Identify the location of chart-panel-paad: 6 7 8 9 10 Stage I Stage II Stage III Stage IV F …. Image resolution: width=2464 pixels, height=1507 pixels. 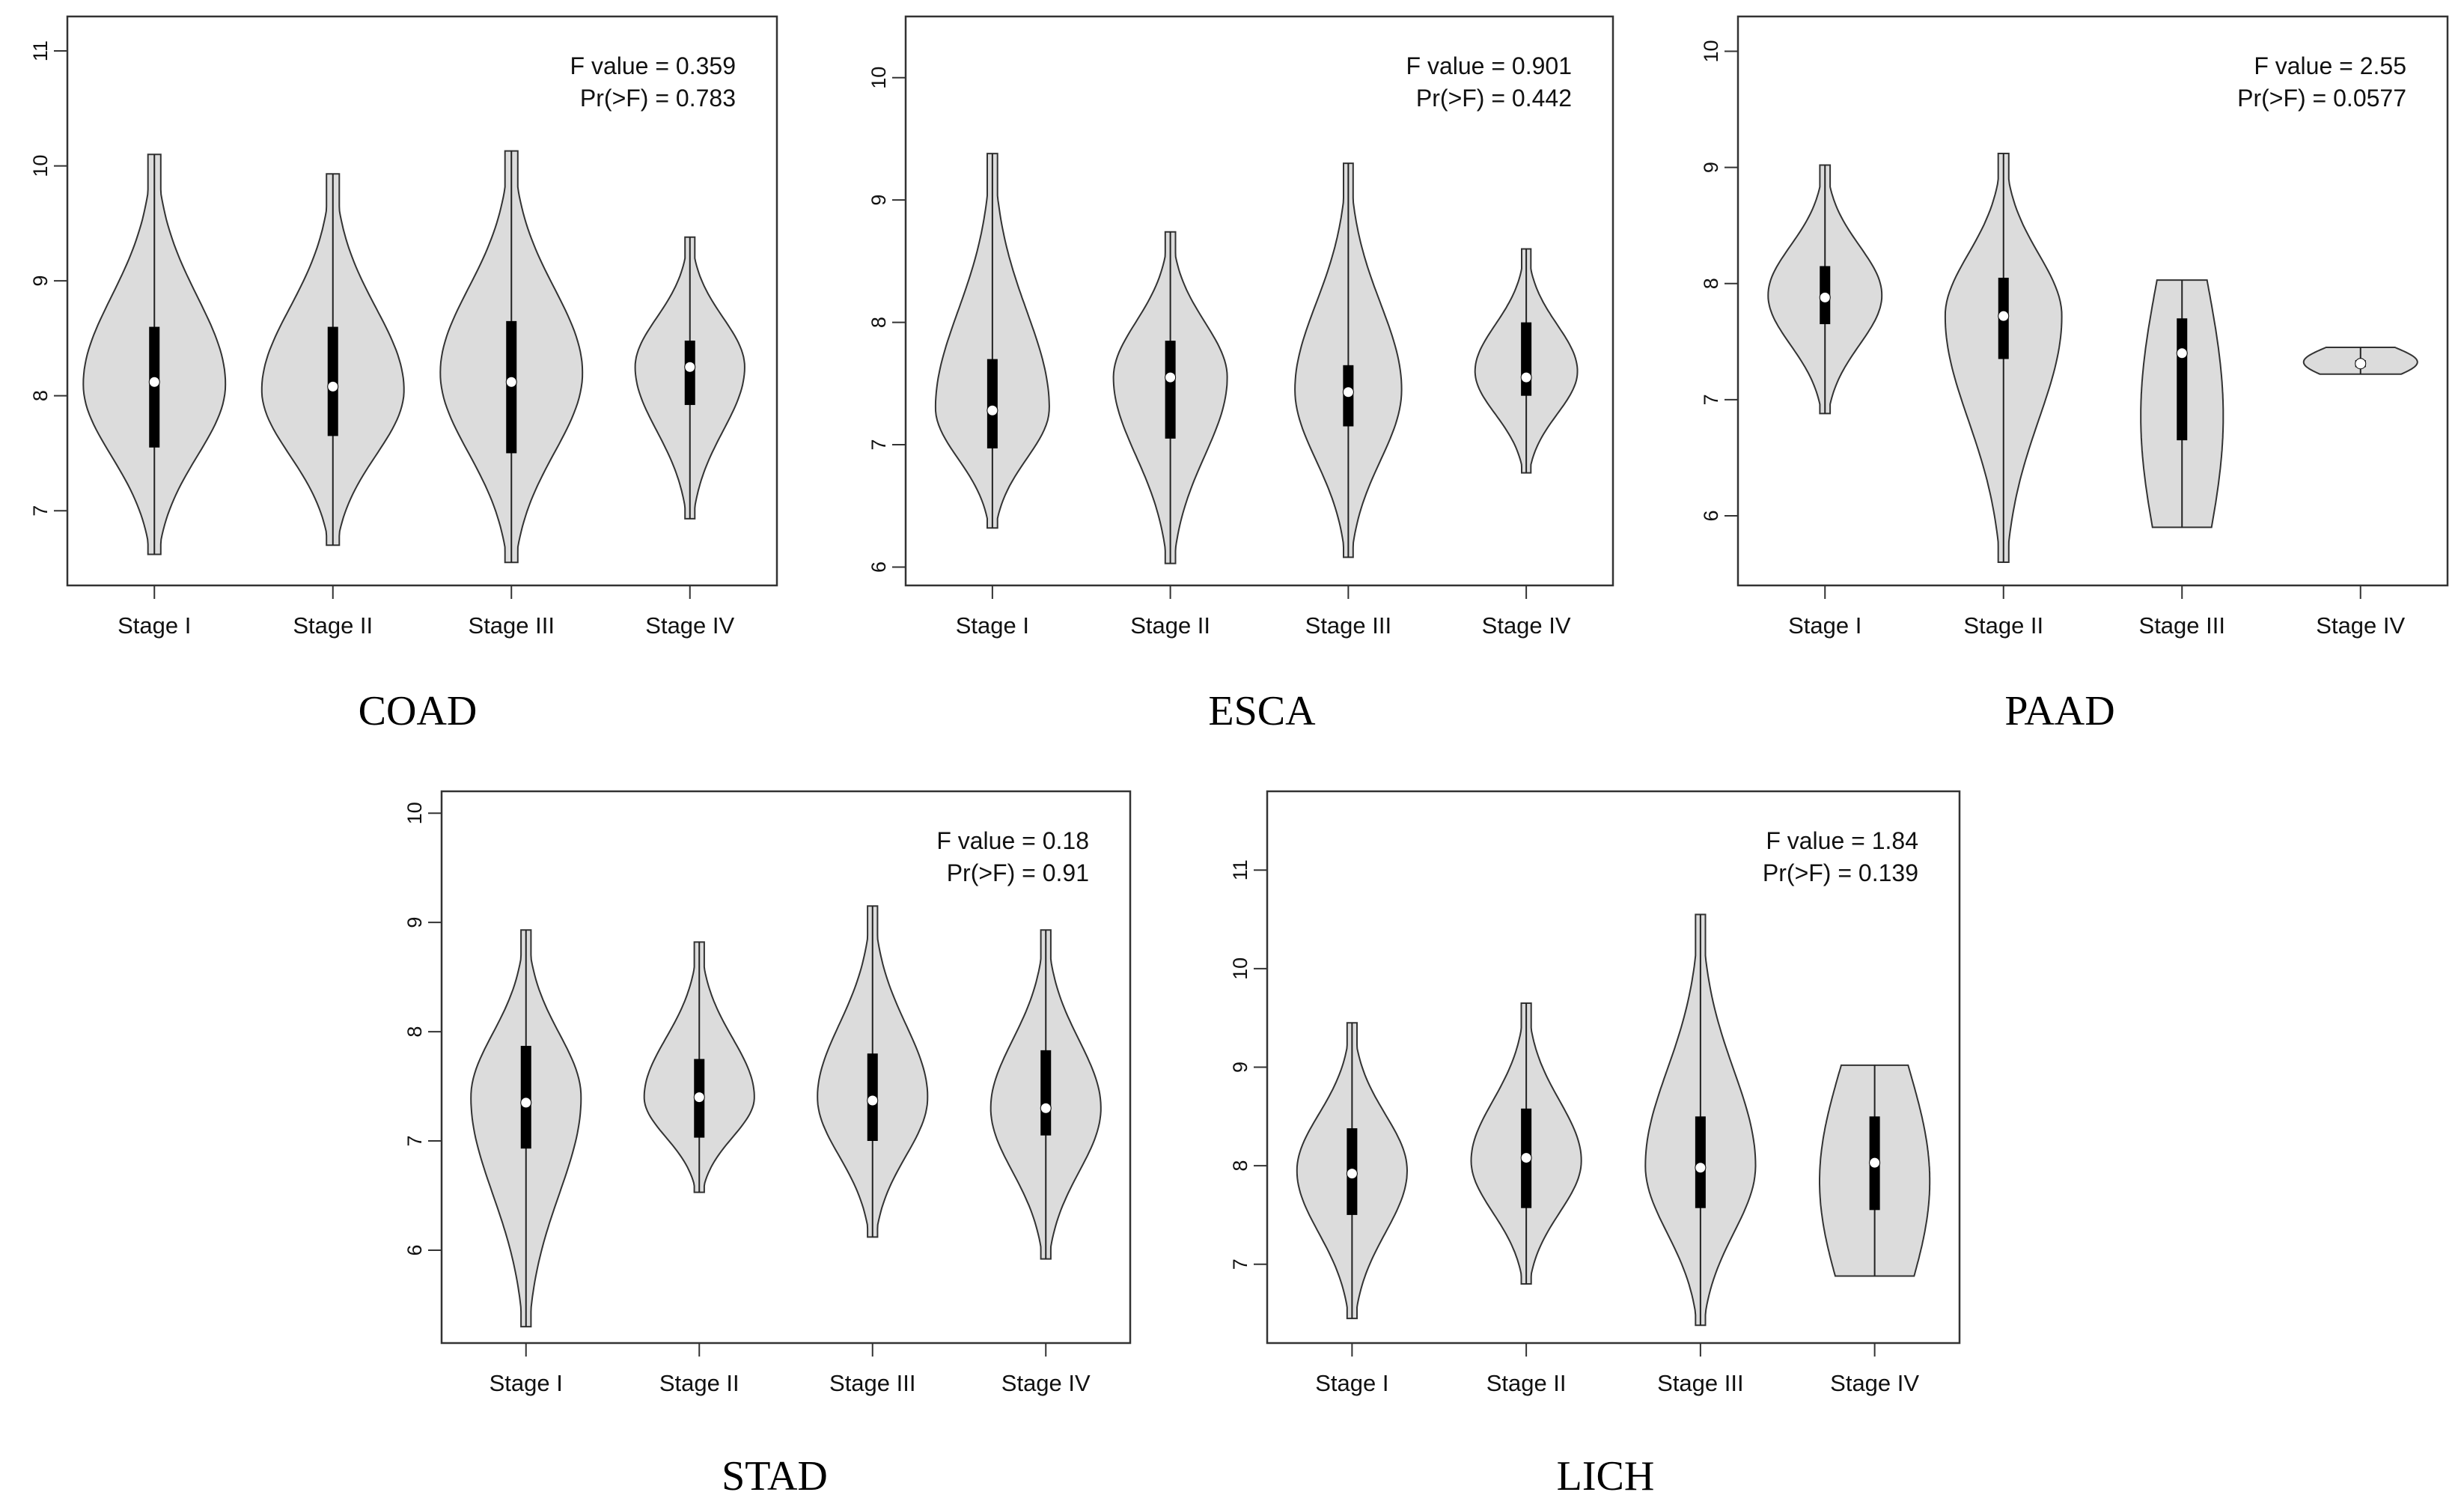
(2075, 375).